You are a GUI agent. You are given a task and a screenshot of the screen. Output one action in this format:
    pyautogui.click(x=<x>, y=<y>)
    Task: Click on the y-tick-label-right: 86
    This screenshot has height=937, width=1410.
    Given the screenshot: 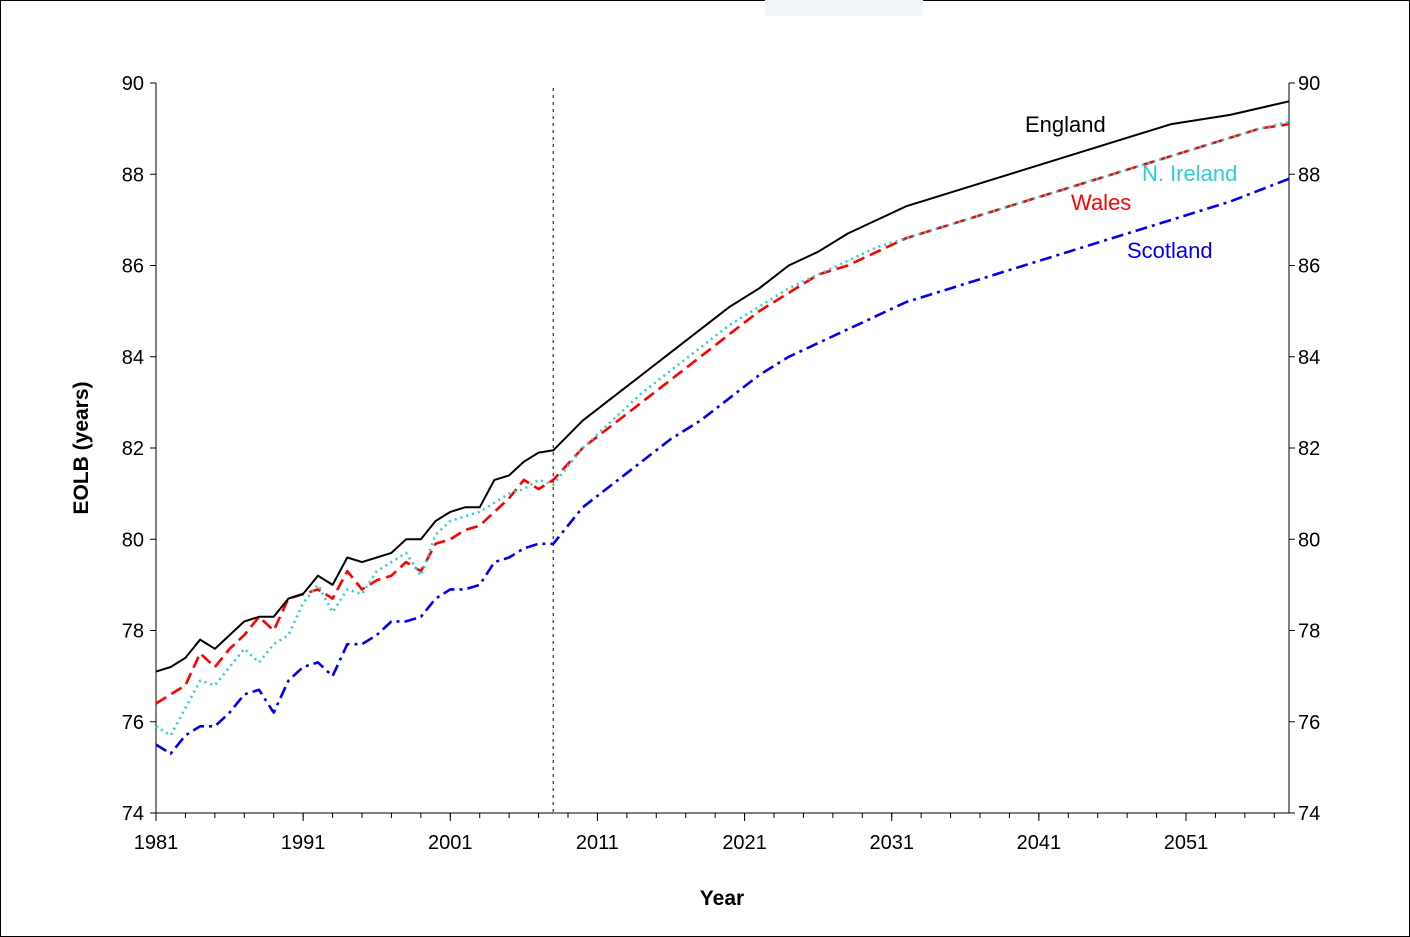 What is the action you would take?
    pyautogui.click(x=1309, y=267)
    